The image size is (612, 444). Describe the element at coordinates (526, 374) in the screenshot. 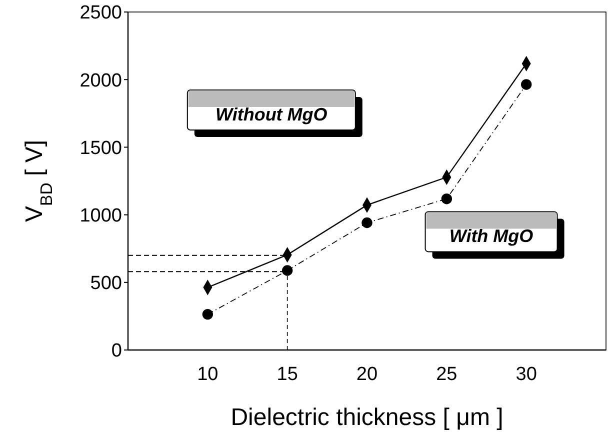

I see `x-tick-label: 30` at that location.